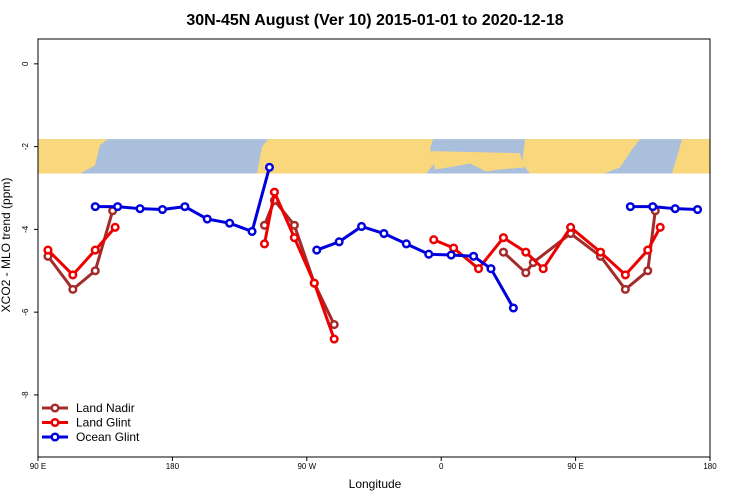 The image size is (750, 500). What do you see at coordinates (108, 437) in the screenshot?
I see `legend-label: Ocean Glint` at bounding box center [108, 437].